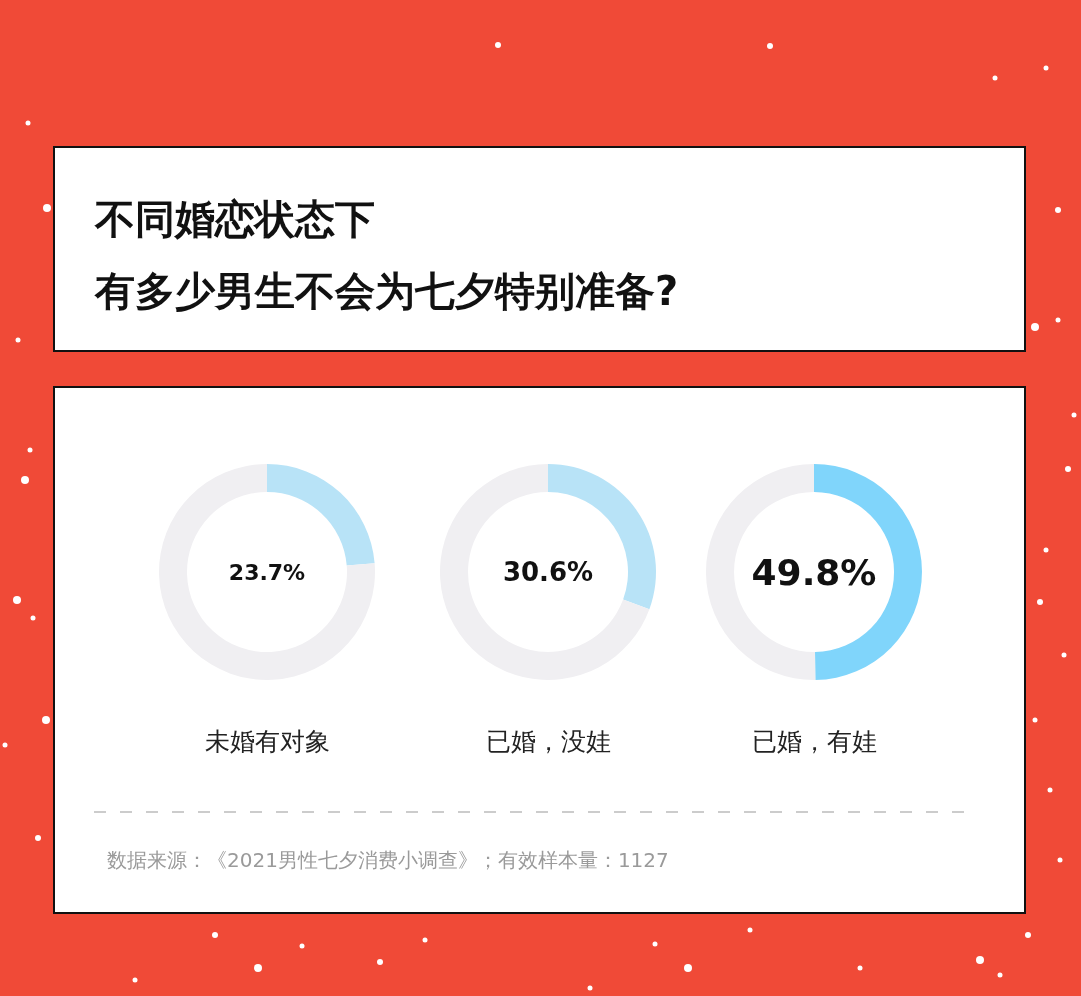 This screenshot has height=996, width=1081. I want to click on source-note: 数据来源：《2021男性七夕消费小调查》；有效样本量：1127, so click(388, 860).